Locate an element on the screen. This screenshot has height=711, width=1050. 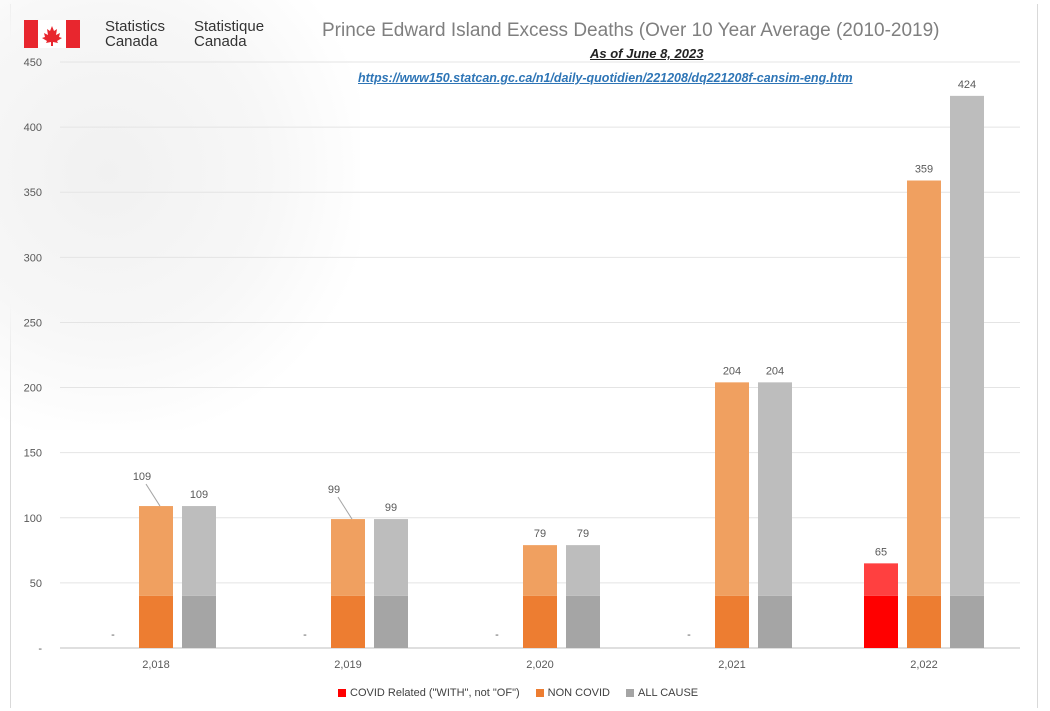
y-tick-label: 350 is located at coordinates (33, 193).